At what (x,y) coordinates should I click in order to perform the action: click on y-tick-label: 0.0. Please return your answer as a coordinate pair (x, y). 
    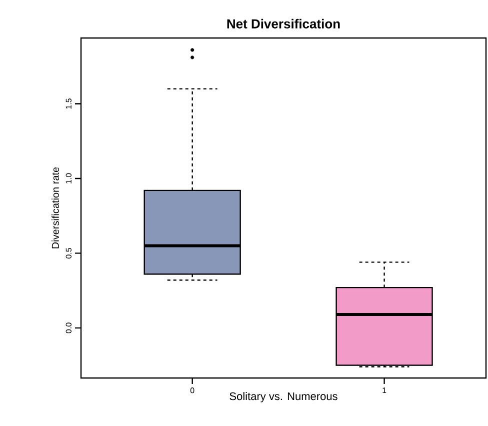
    Looking at the image, I should click on (69, 328).